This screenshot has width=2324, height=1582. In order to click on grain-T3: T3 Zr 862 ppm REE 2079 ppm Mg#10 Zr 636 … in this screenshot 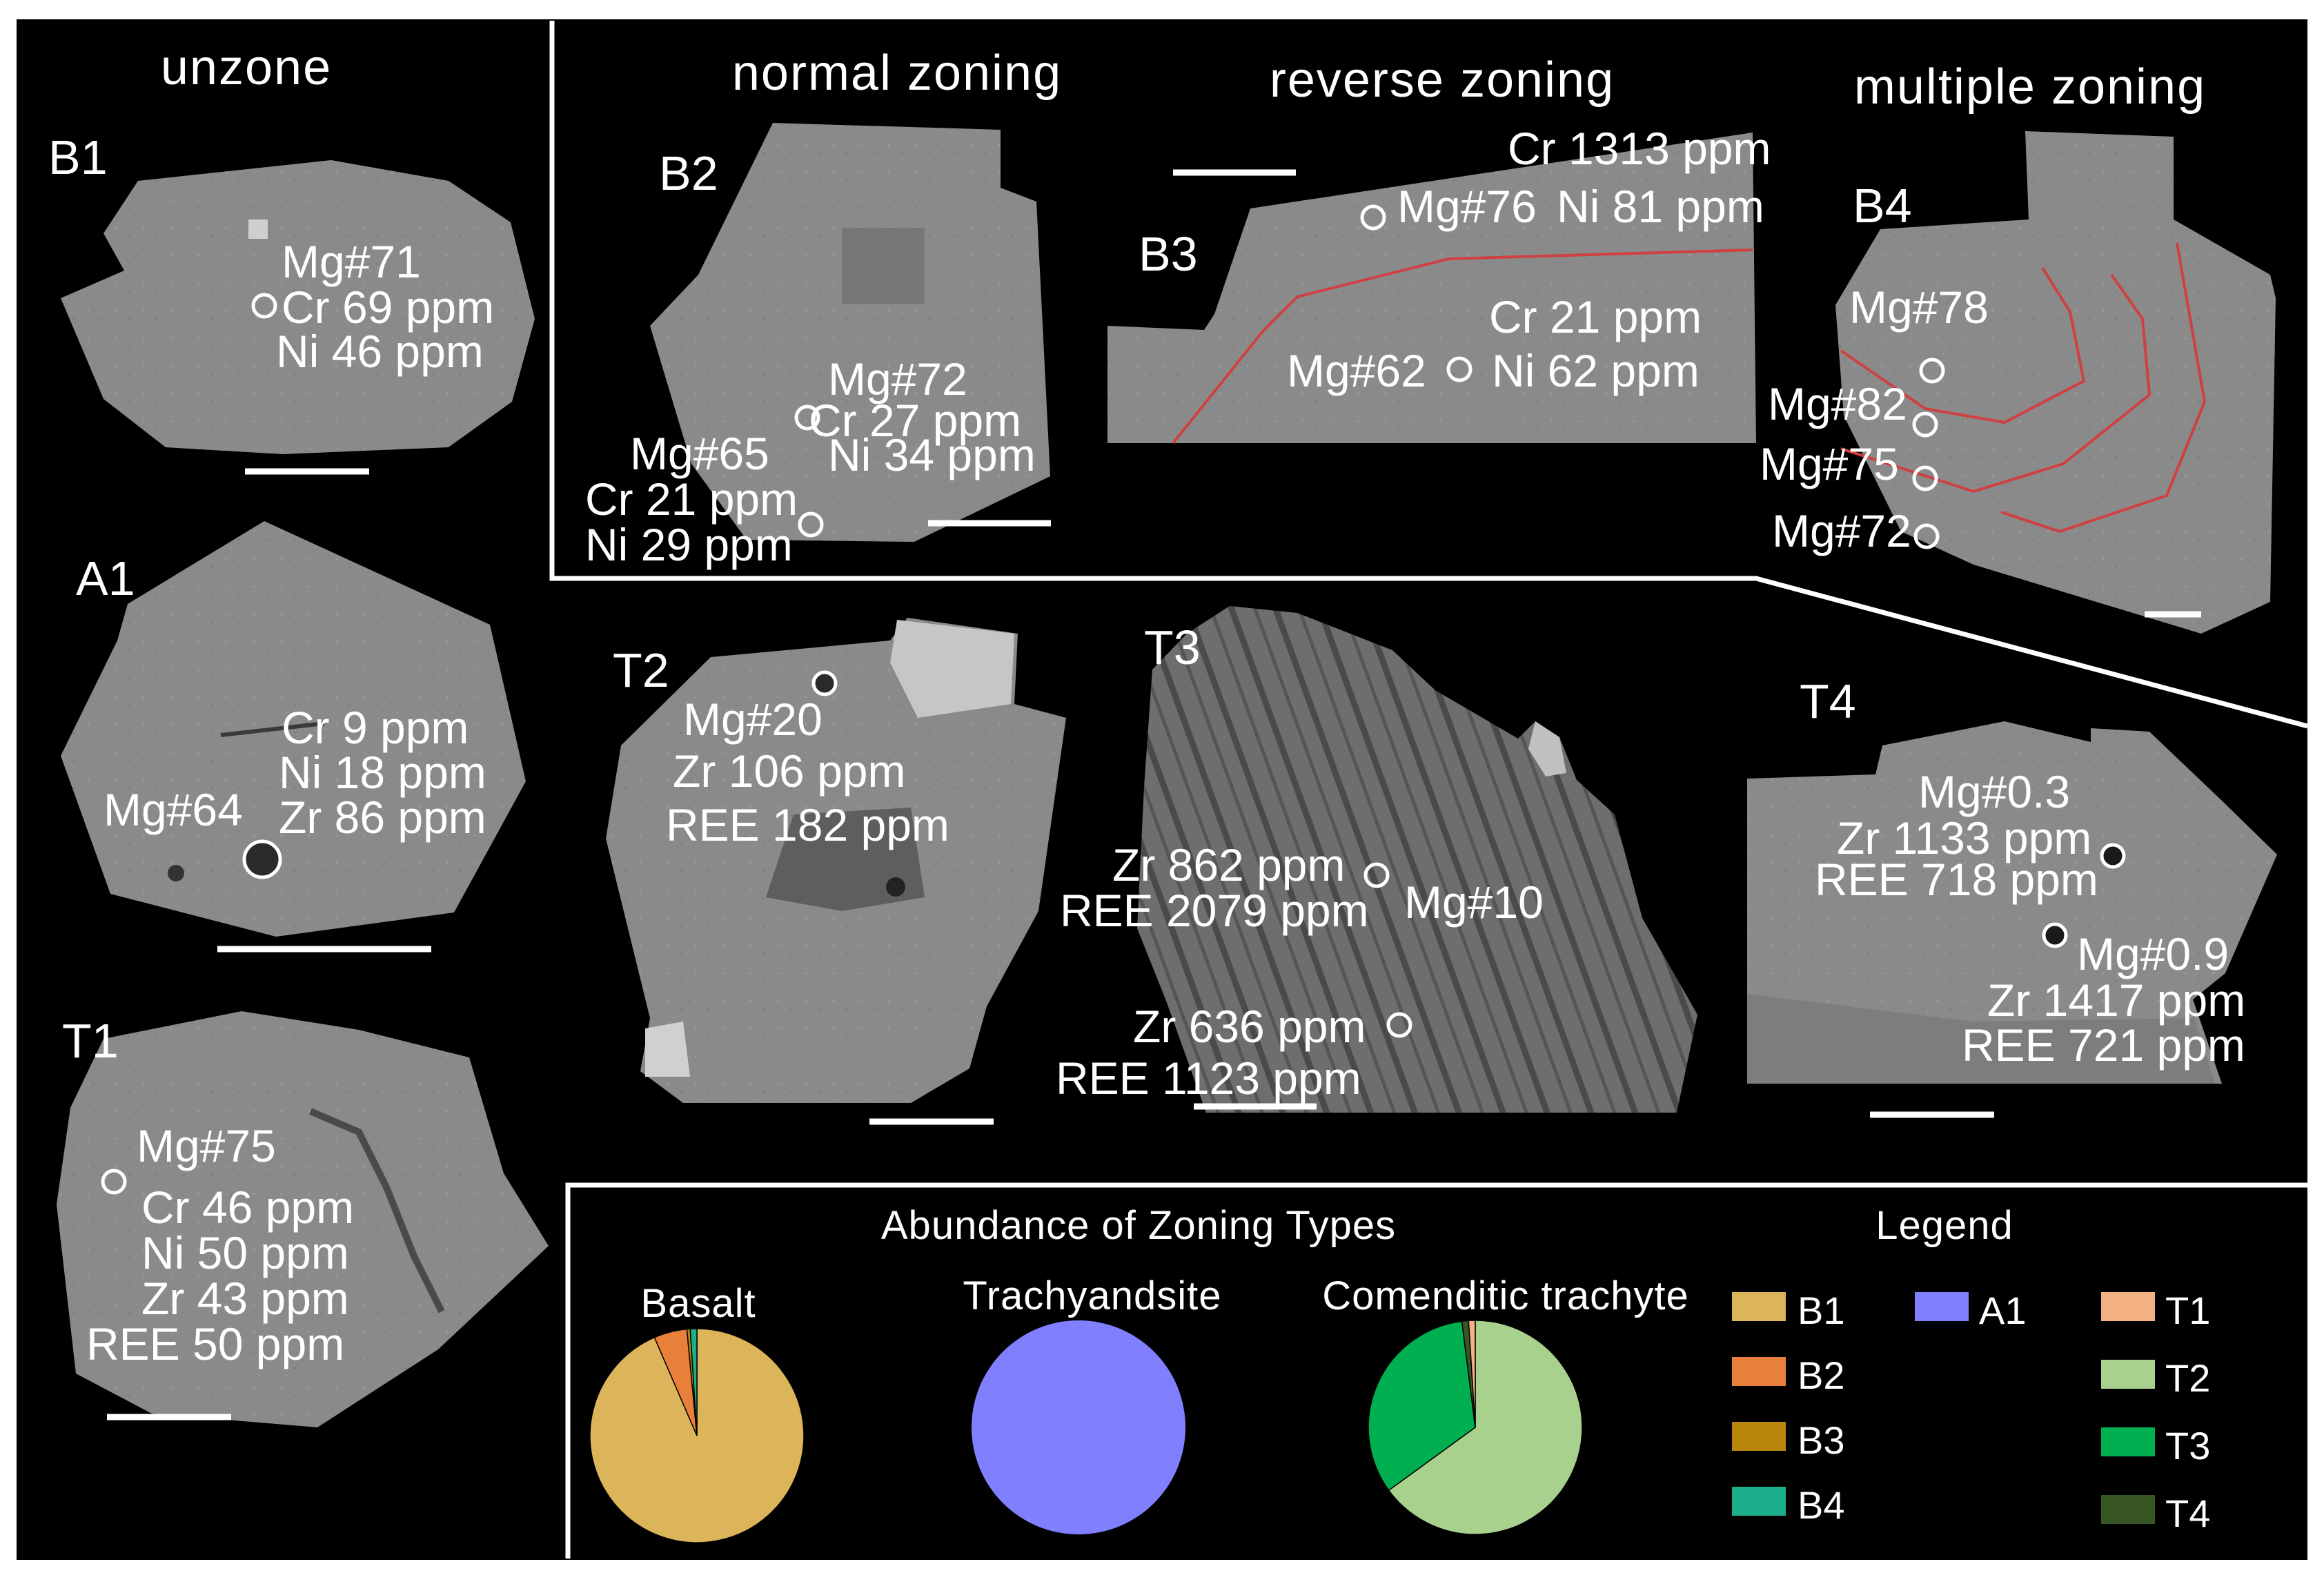, I will do `click(1376, 859)`.